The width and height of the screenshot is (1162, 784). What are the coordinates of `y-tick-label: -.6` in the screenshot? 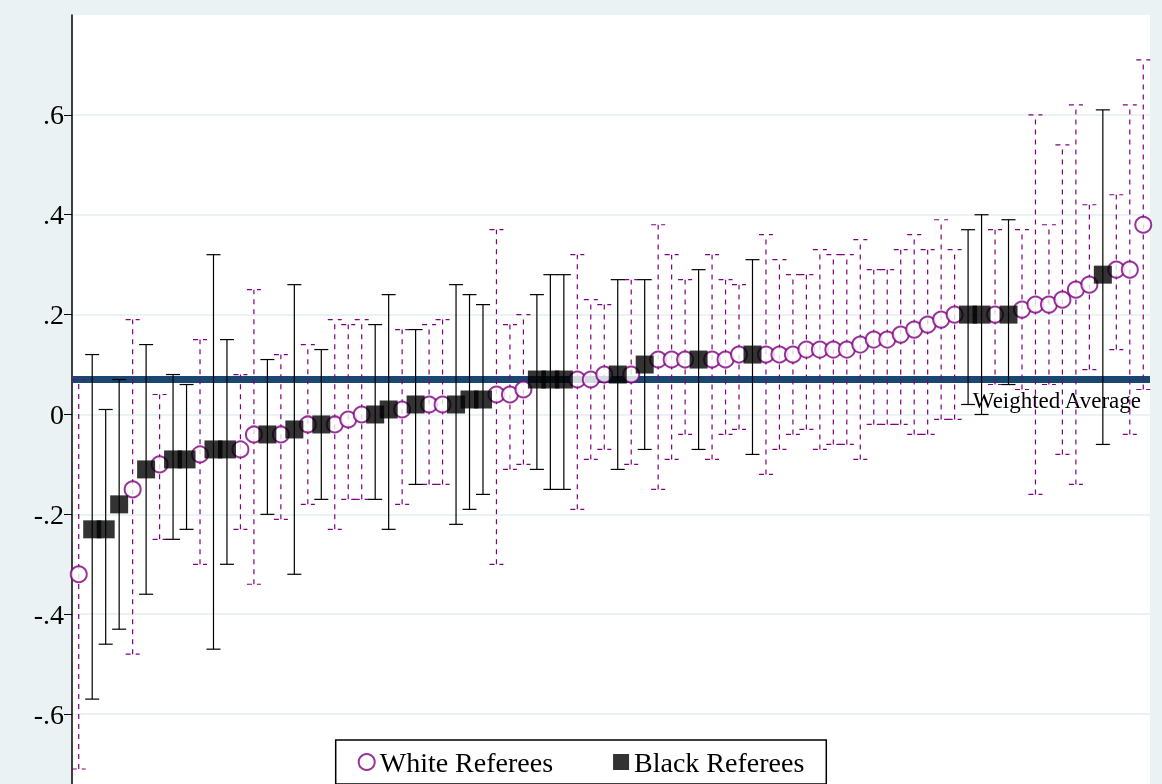 It's located at (48, 714).